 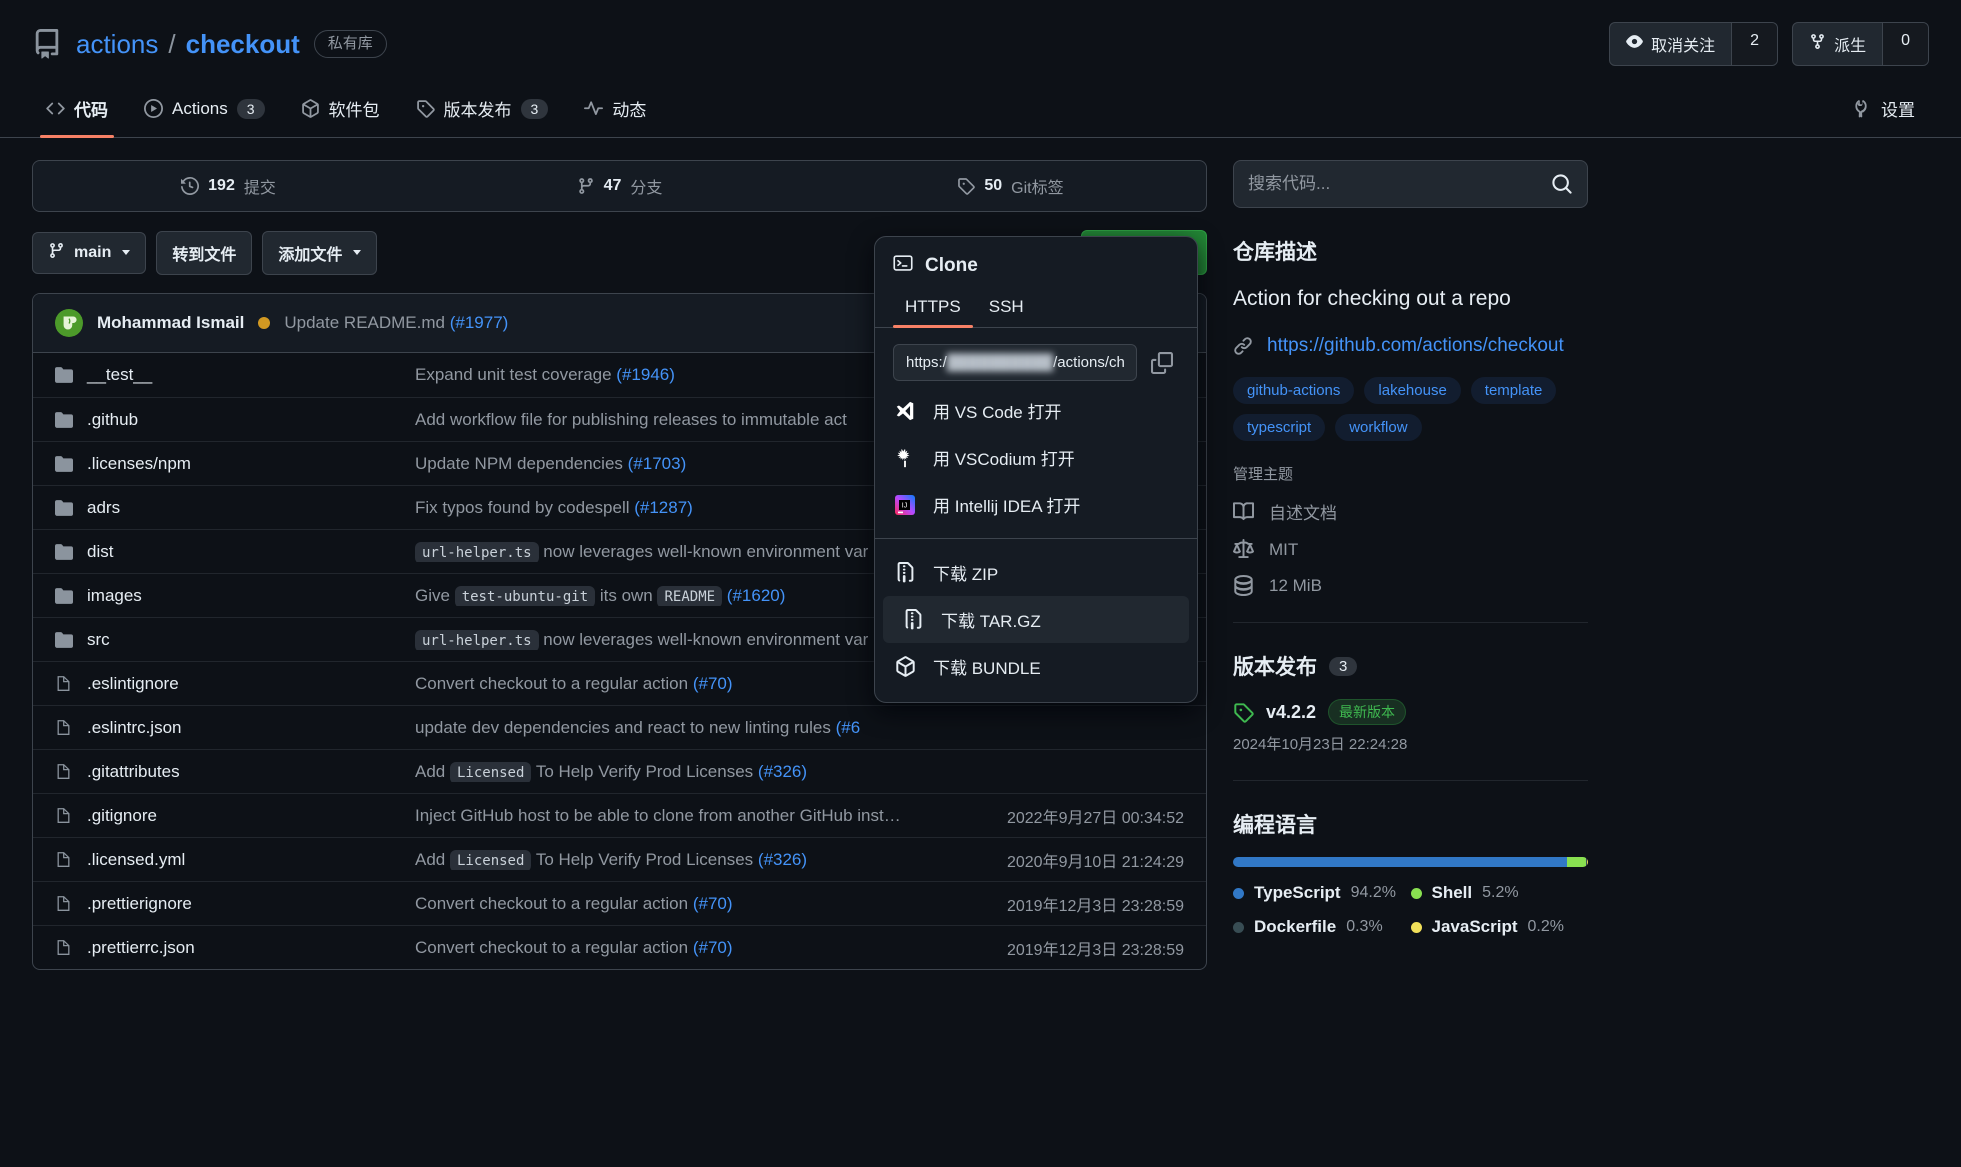 I want to click on file-name: dist, so click(x=100, y=551).